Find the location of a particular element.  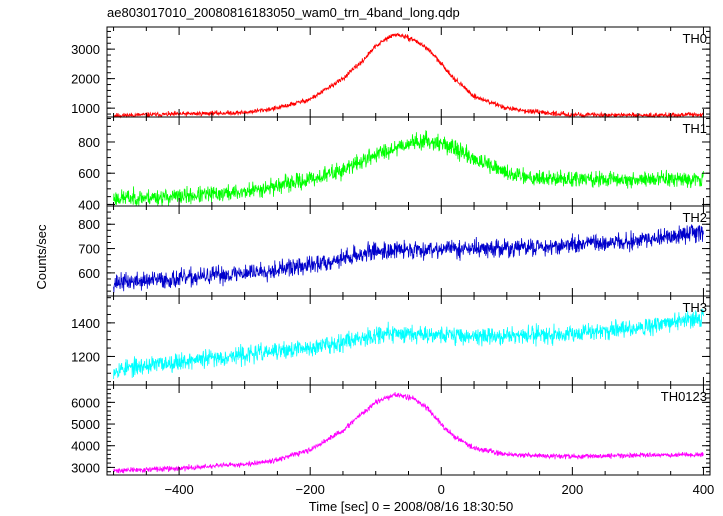

y-tick-label: 1000 is located at coordinates (85, 108).